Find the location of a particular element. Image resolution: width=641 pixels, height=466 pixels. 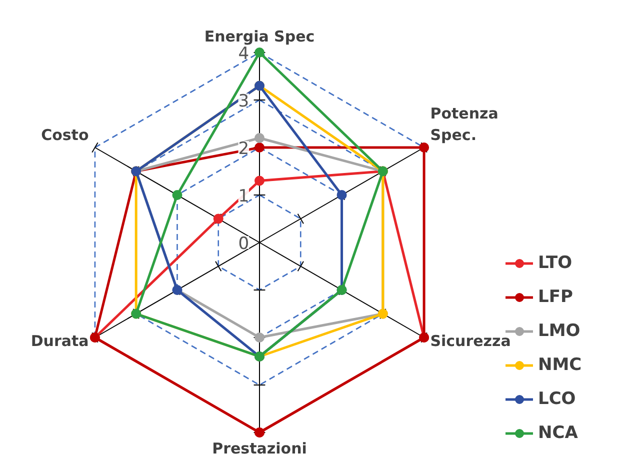

legend-label: LCO is located at coordinates (557, 399).